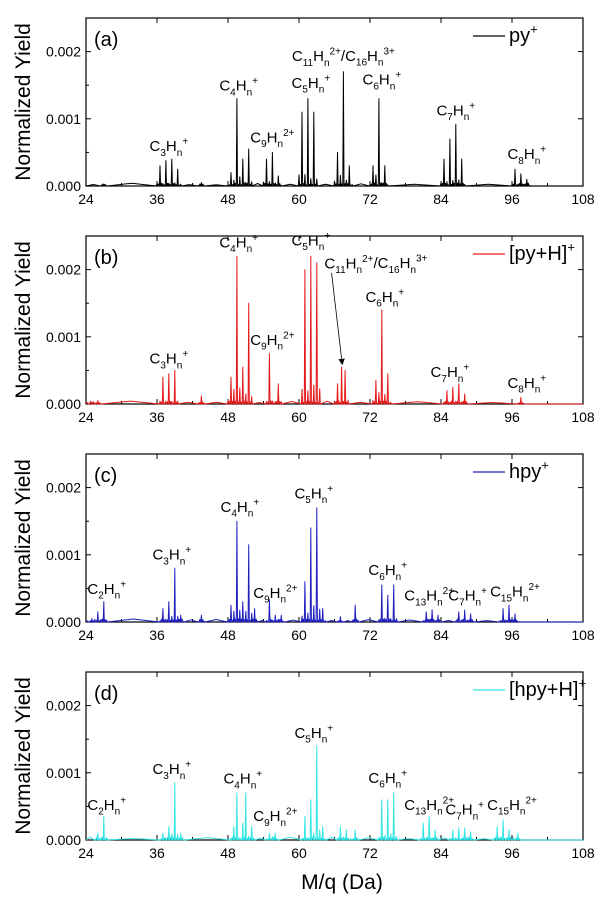 This screenshot has height=897, width=597. What do you see at coordinates (106, 40) in the screenshot?
I see `panel-label: (a)` at bounding box center [106, 40].